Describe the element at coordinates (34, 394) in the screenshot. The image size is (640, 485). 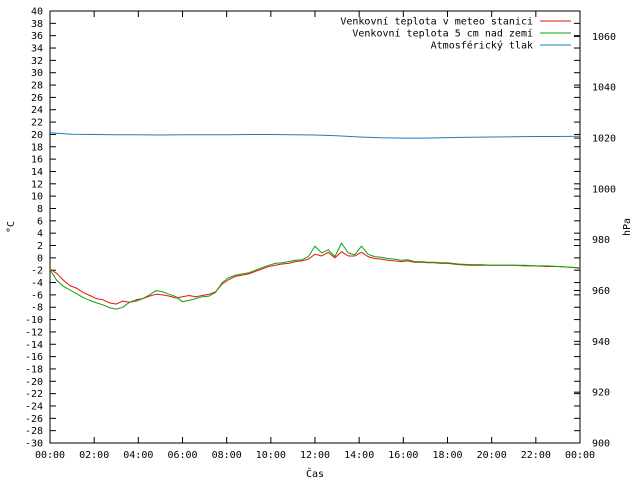
I see `y-tick-label: -22` at that location.